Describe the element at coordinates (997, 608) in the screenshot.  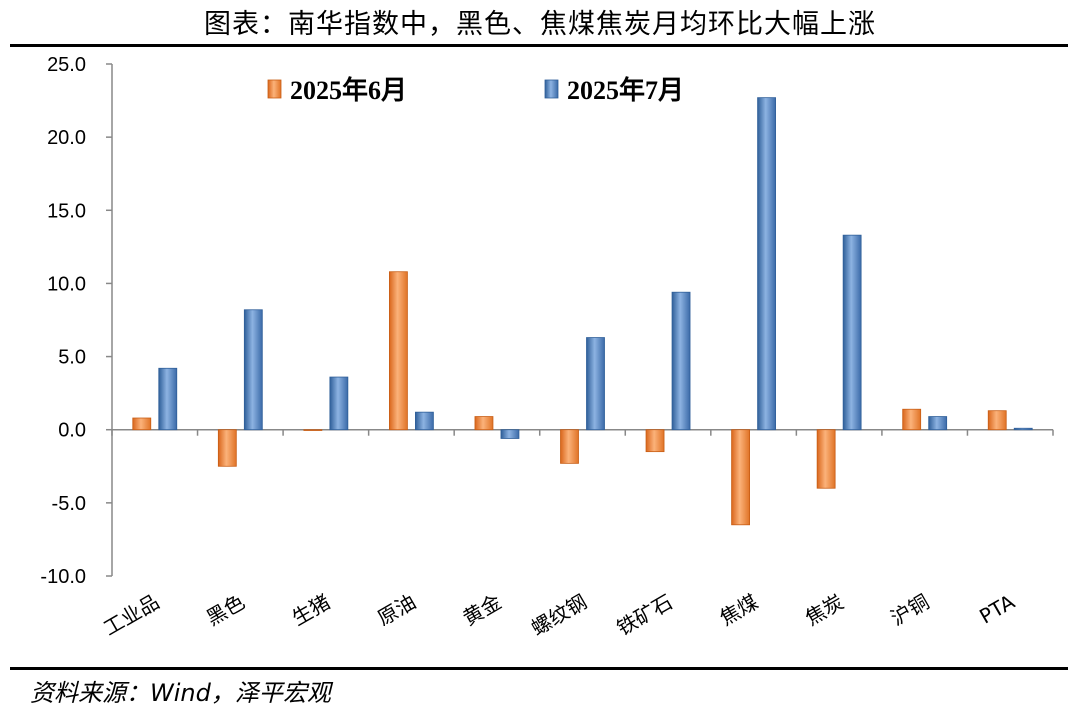
I see `category-label: PTA` at that location.